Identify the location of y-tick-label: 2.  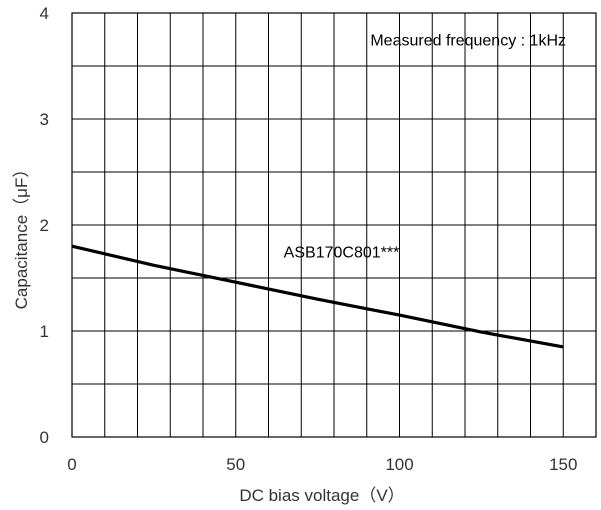
(44, 225).